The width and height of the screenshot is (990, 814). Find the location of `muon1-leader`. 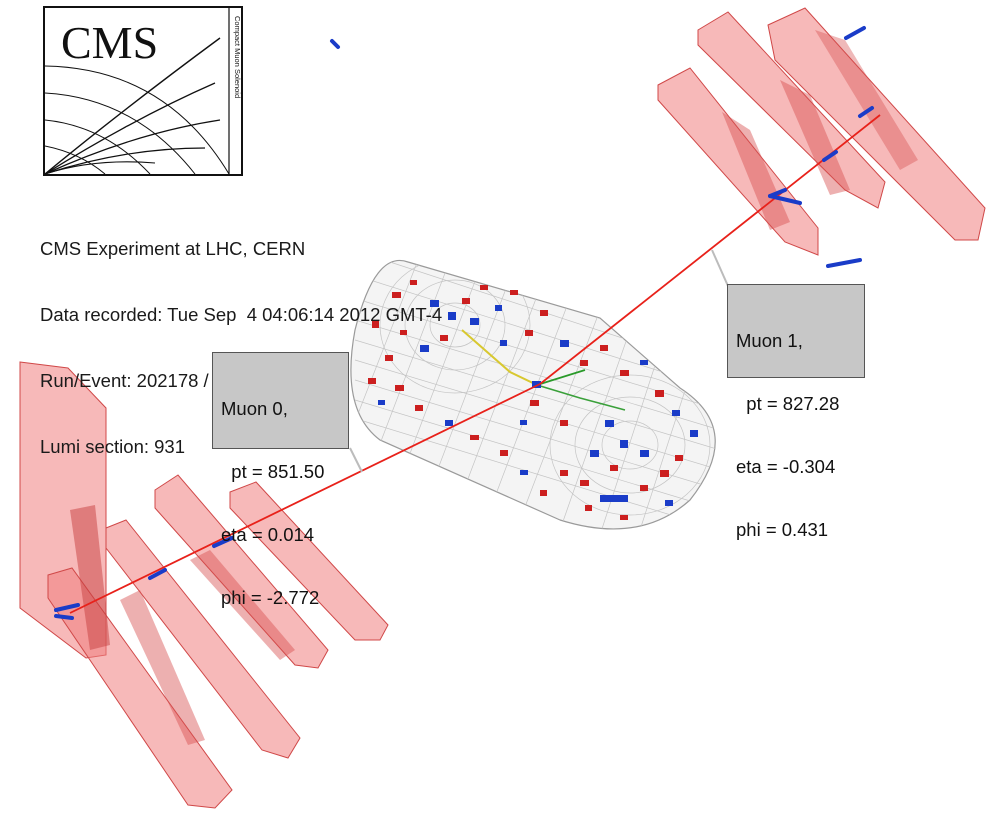

muon1-leader is located at coordinates (720, 268).